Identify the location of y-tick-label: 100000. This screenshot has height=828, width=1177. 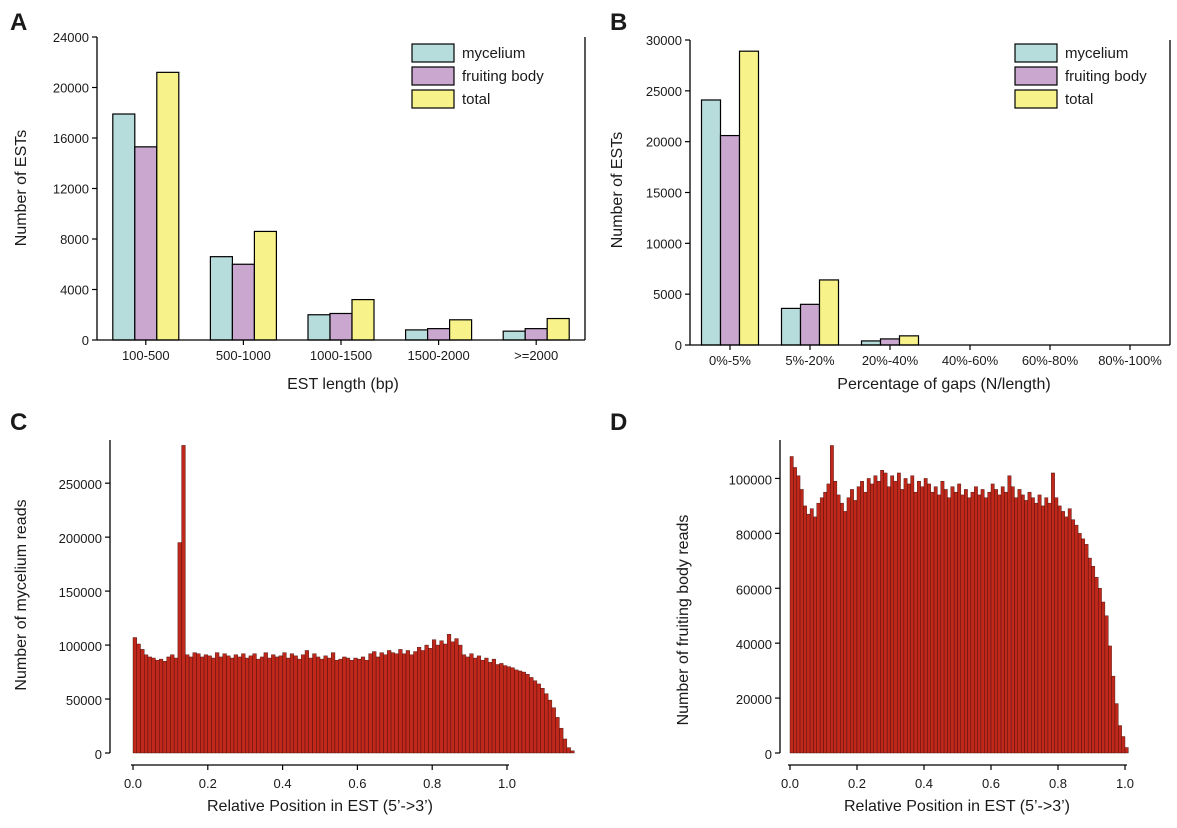
(80, 646).